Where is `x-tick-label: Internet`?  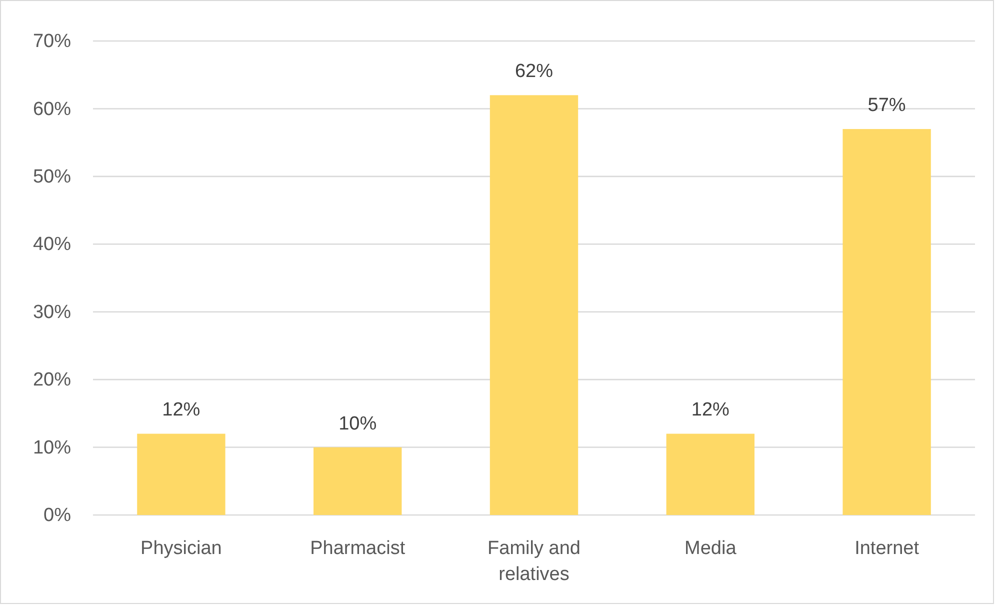
x-tick-label: Internet is located at coordinates (887, 548).